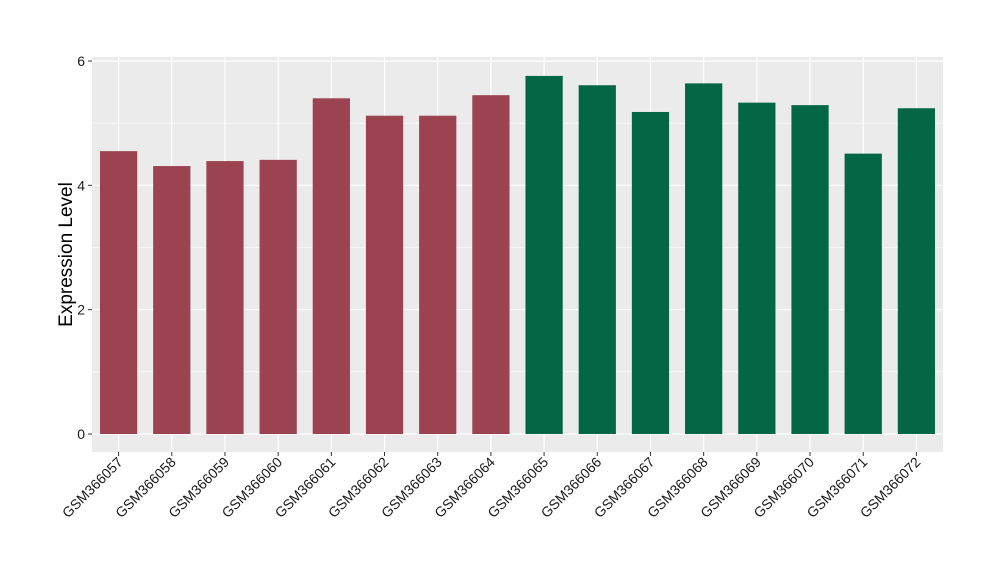 This screenshot has height=580, width=1000. Describe the element at coordinates (491, 265) in the screenshot. I see `bar-gsm366064` at that location.